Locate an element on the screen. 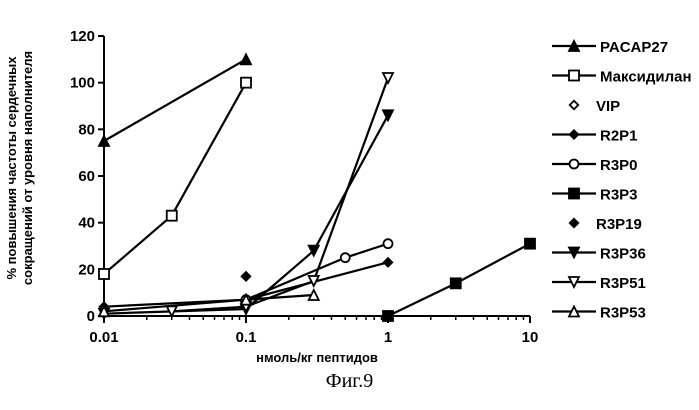  series-максидилан is located at coordinates (175, 178).